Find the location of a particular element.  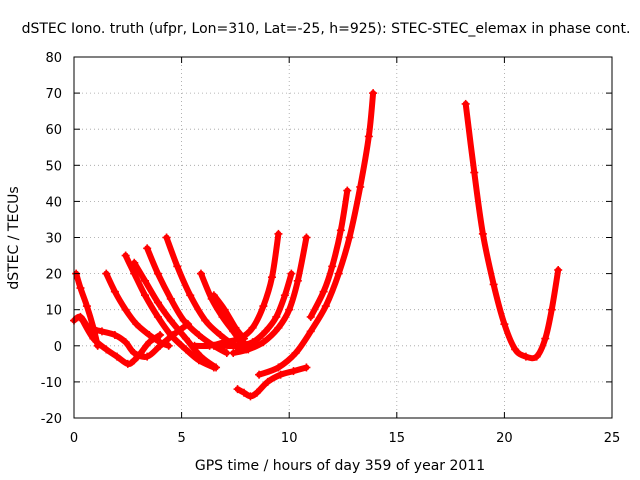

x-tick-label: 15 is located at coordinates (397, 438).